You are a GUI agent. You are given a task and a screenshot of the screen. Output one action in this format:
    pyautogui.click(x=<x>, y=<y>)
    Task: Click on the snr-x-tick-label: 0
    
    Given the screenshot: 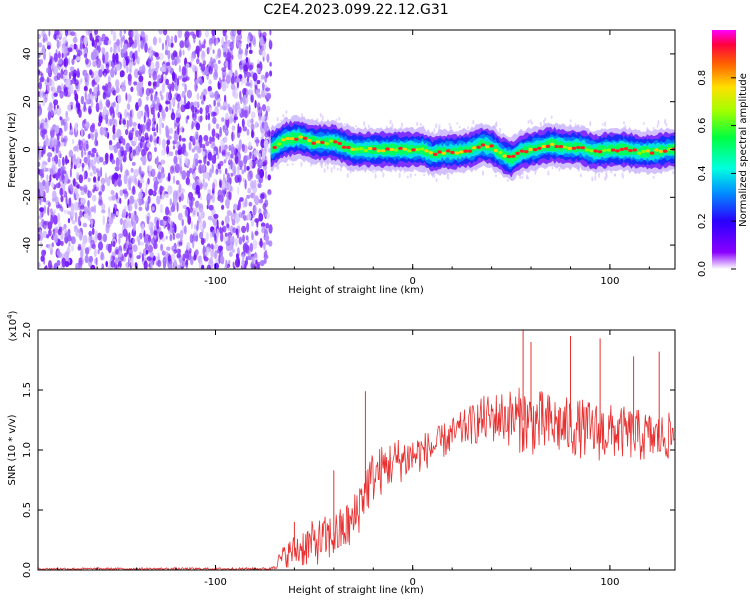 What is the action you would take?
    pyautogui.click(x=413, y=582)
    